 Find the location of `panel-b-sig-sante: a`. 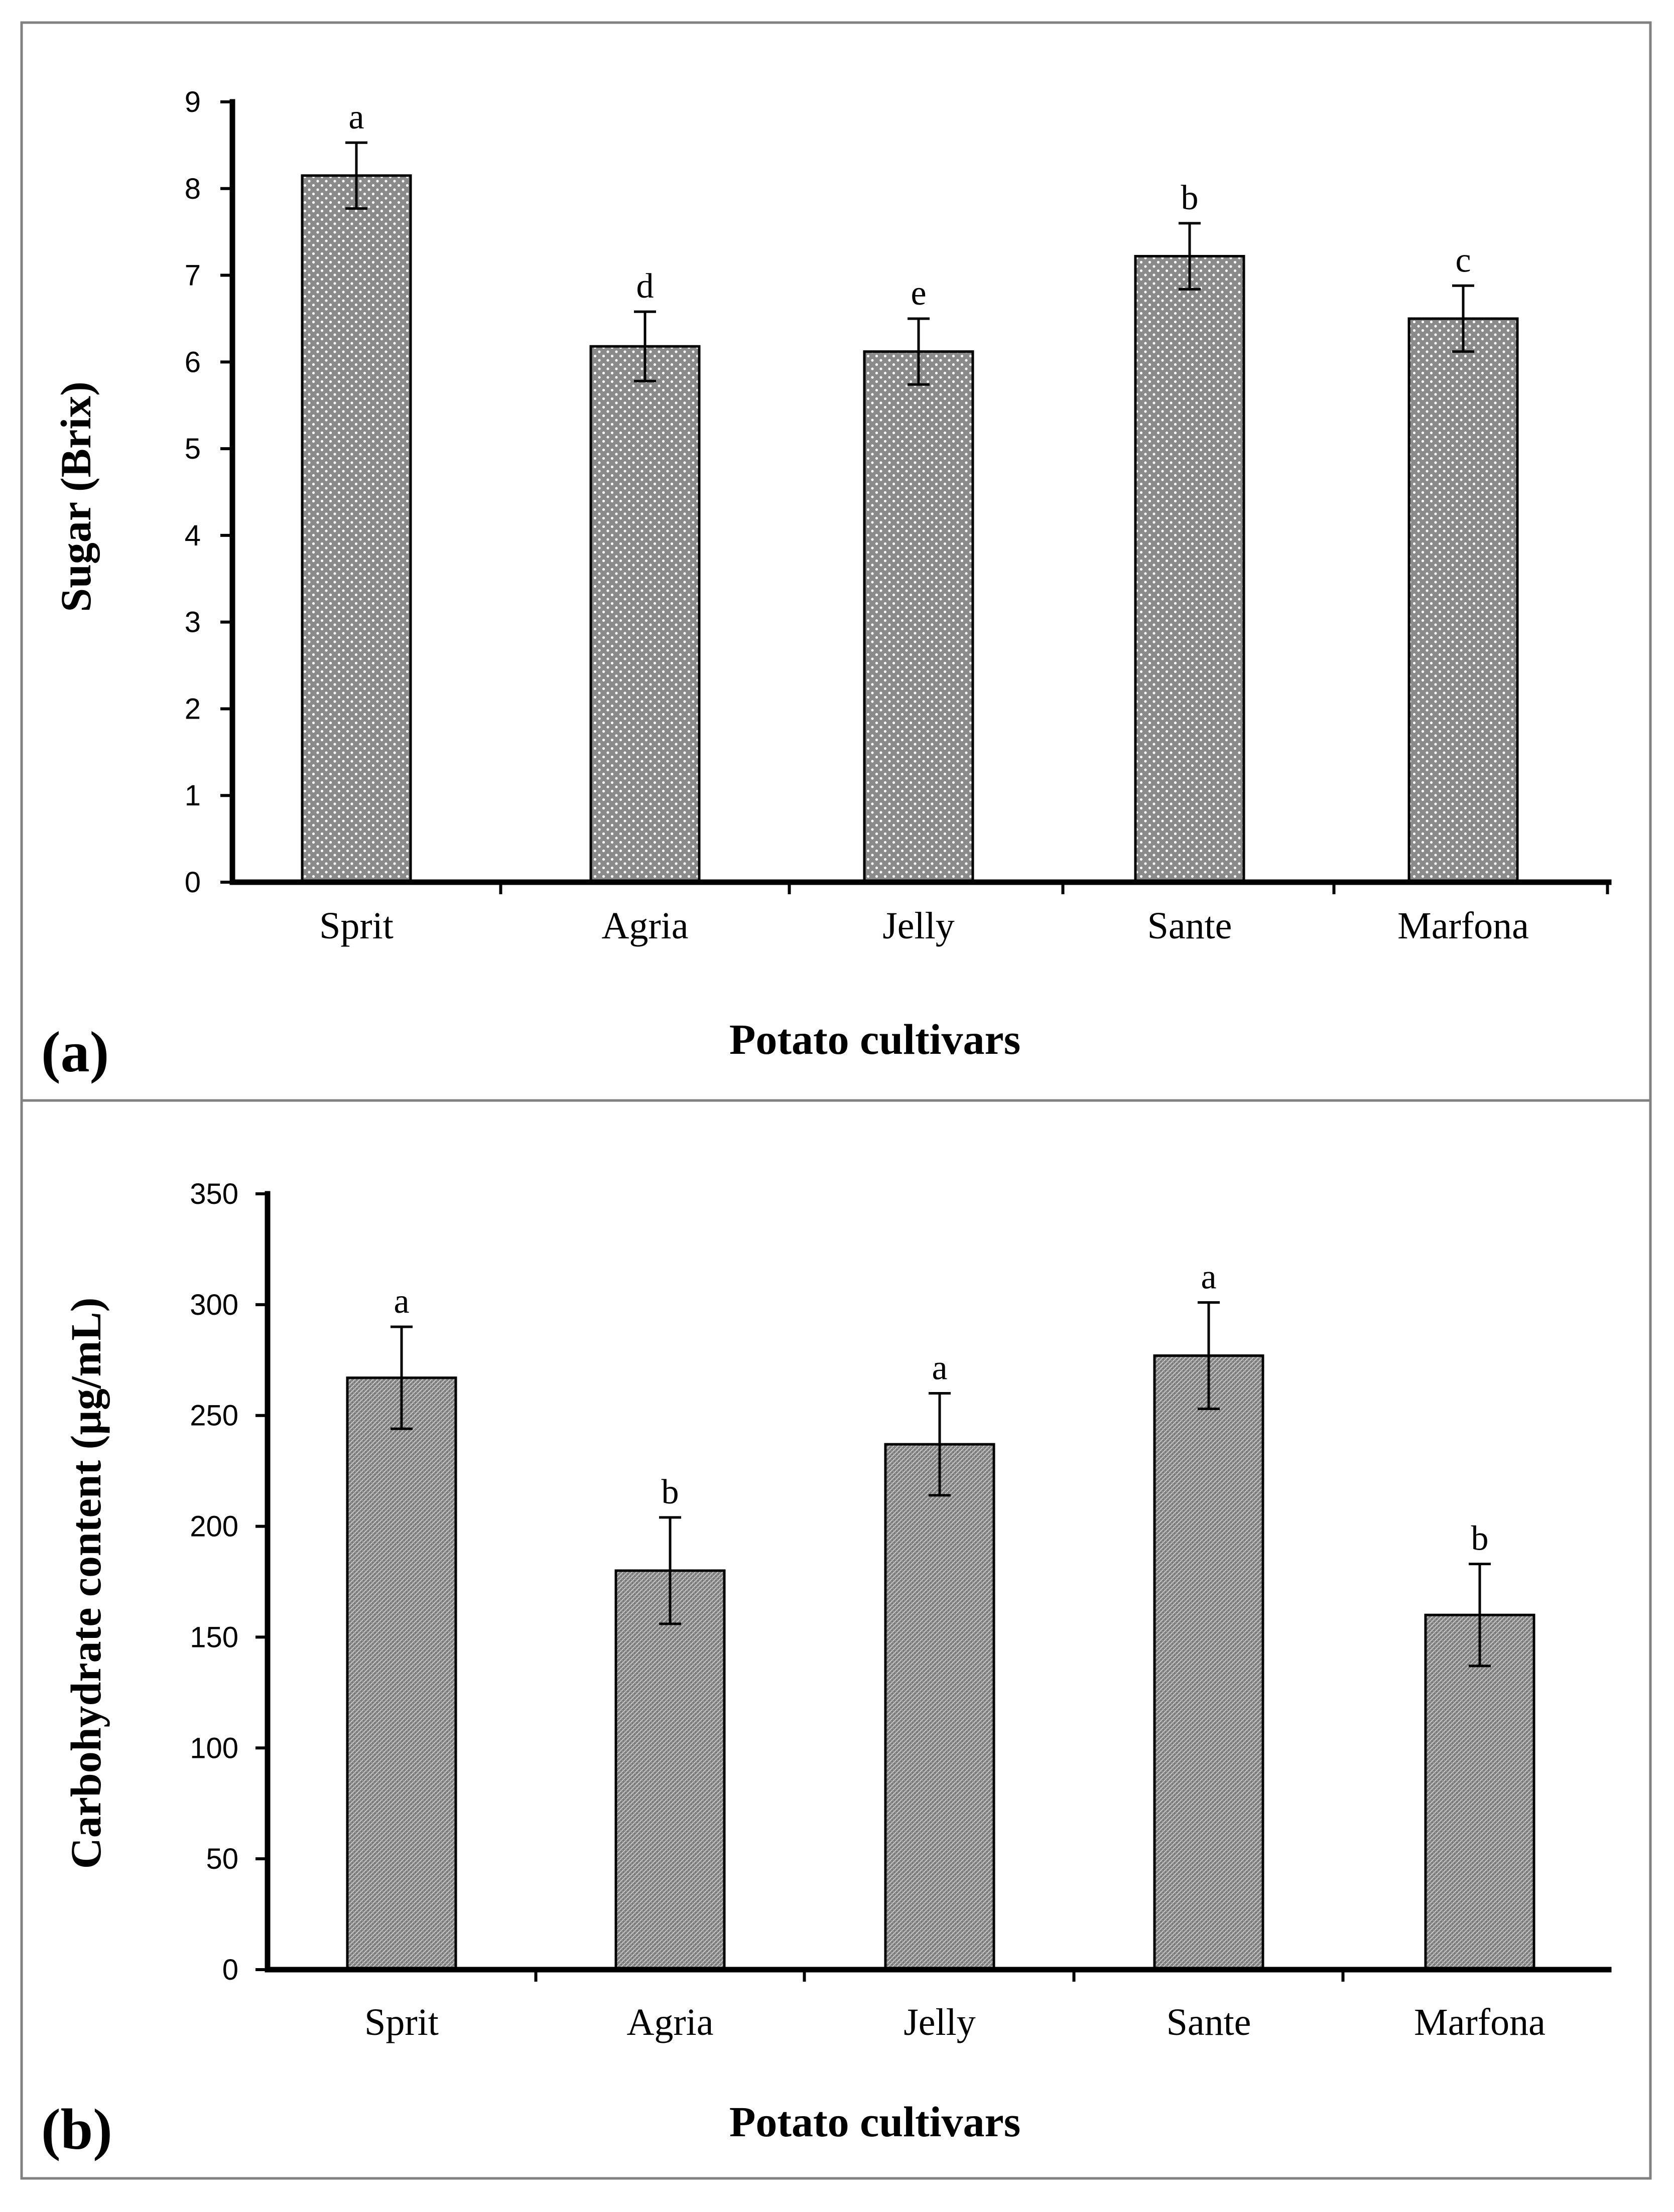

panel-b-sig-sante: a is located at coordinates (1208, 1277).